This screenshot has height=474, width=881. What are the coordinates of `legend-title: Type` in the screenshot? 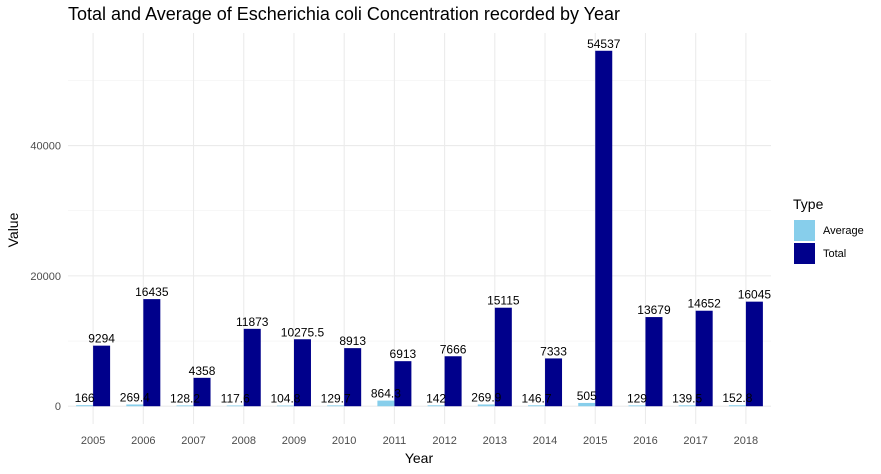 It's located at (808, 204).